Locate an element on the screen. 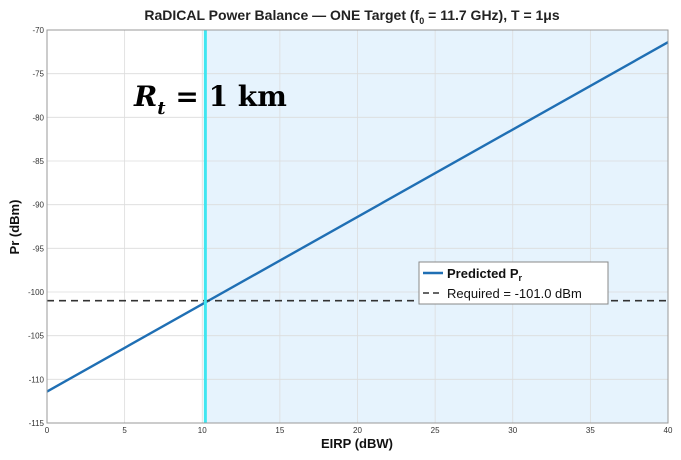 Image resolution: width=681 pixels, height=460 pixels. x-tick-label: 0 is located at coordinates (47, 430).